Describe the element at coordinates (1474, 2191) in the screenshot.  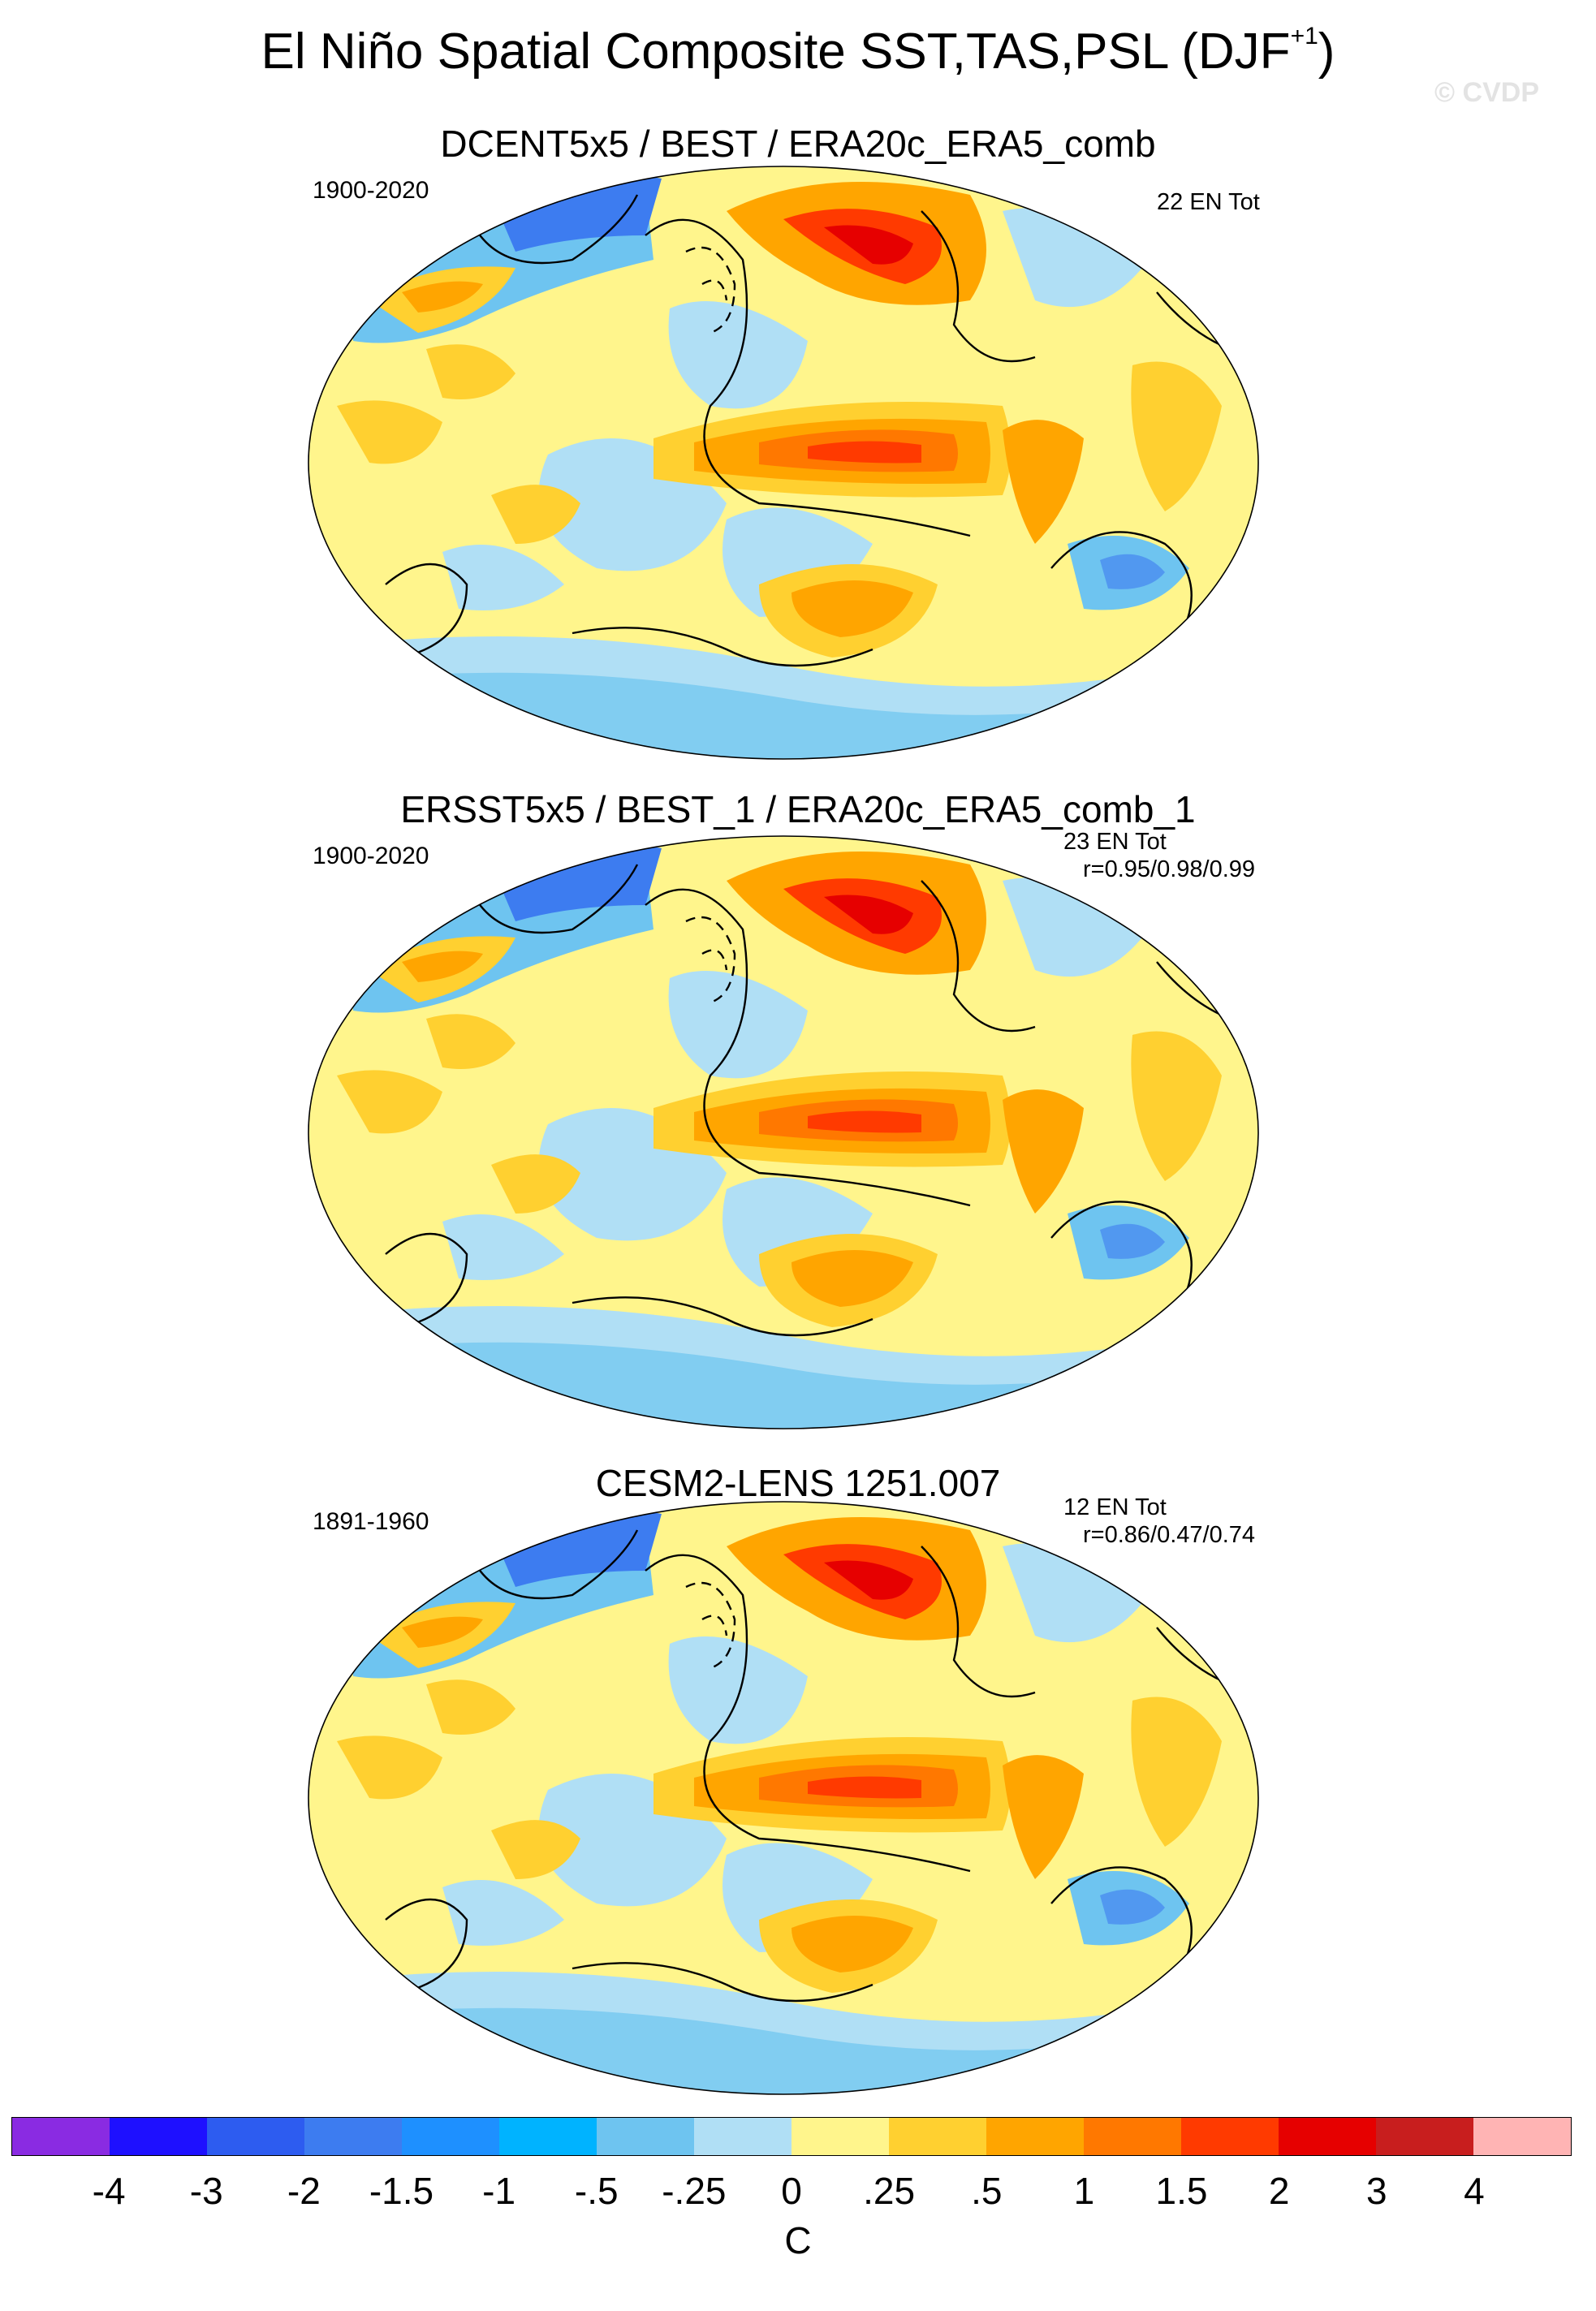
I see `colorbar-tick-label: 4` at that location.